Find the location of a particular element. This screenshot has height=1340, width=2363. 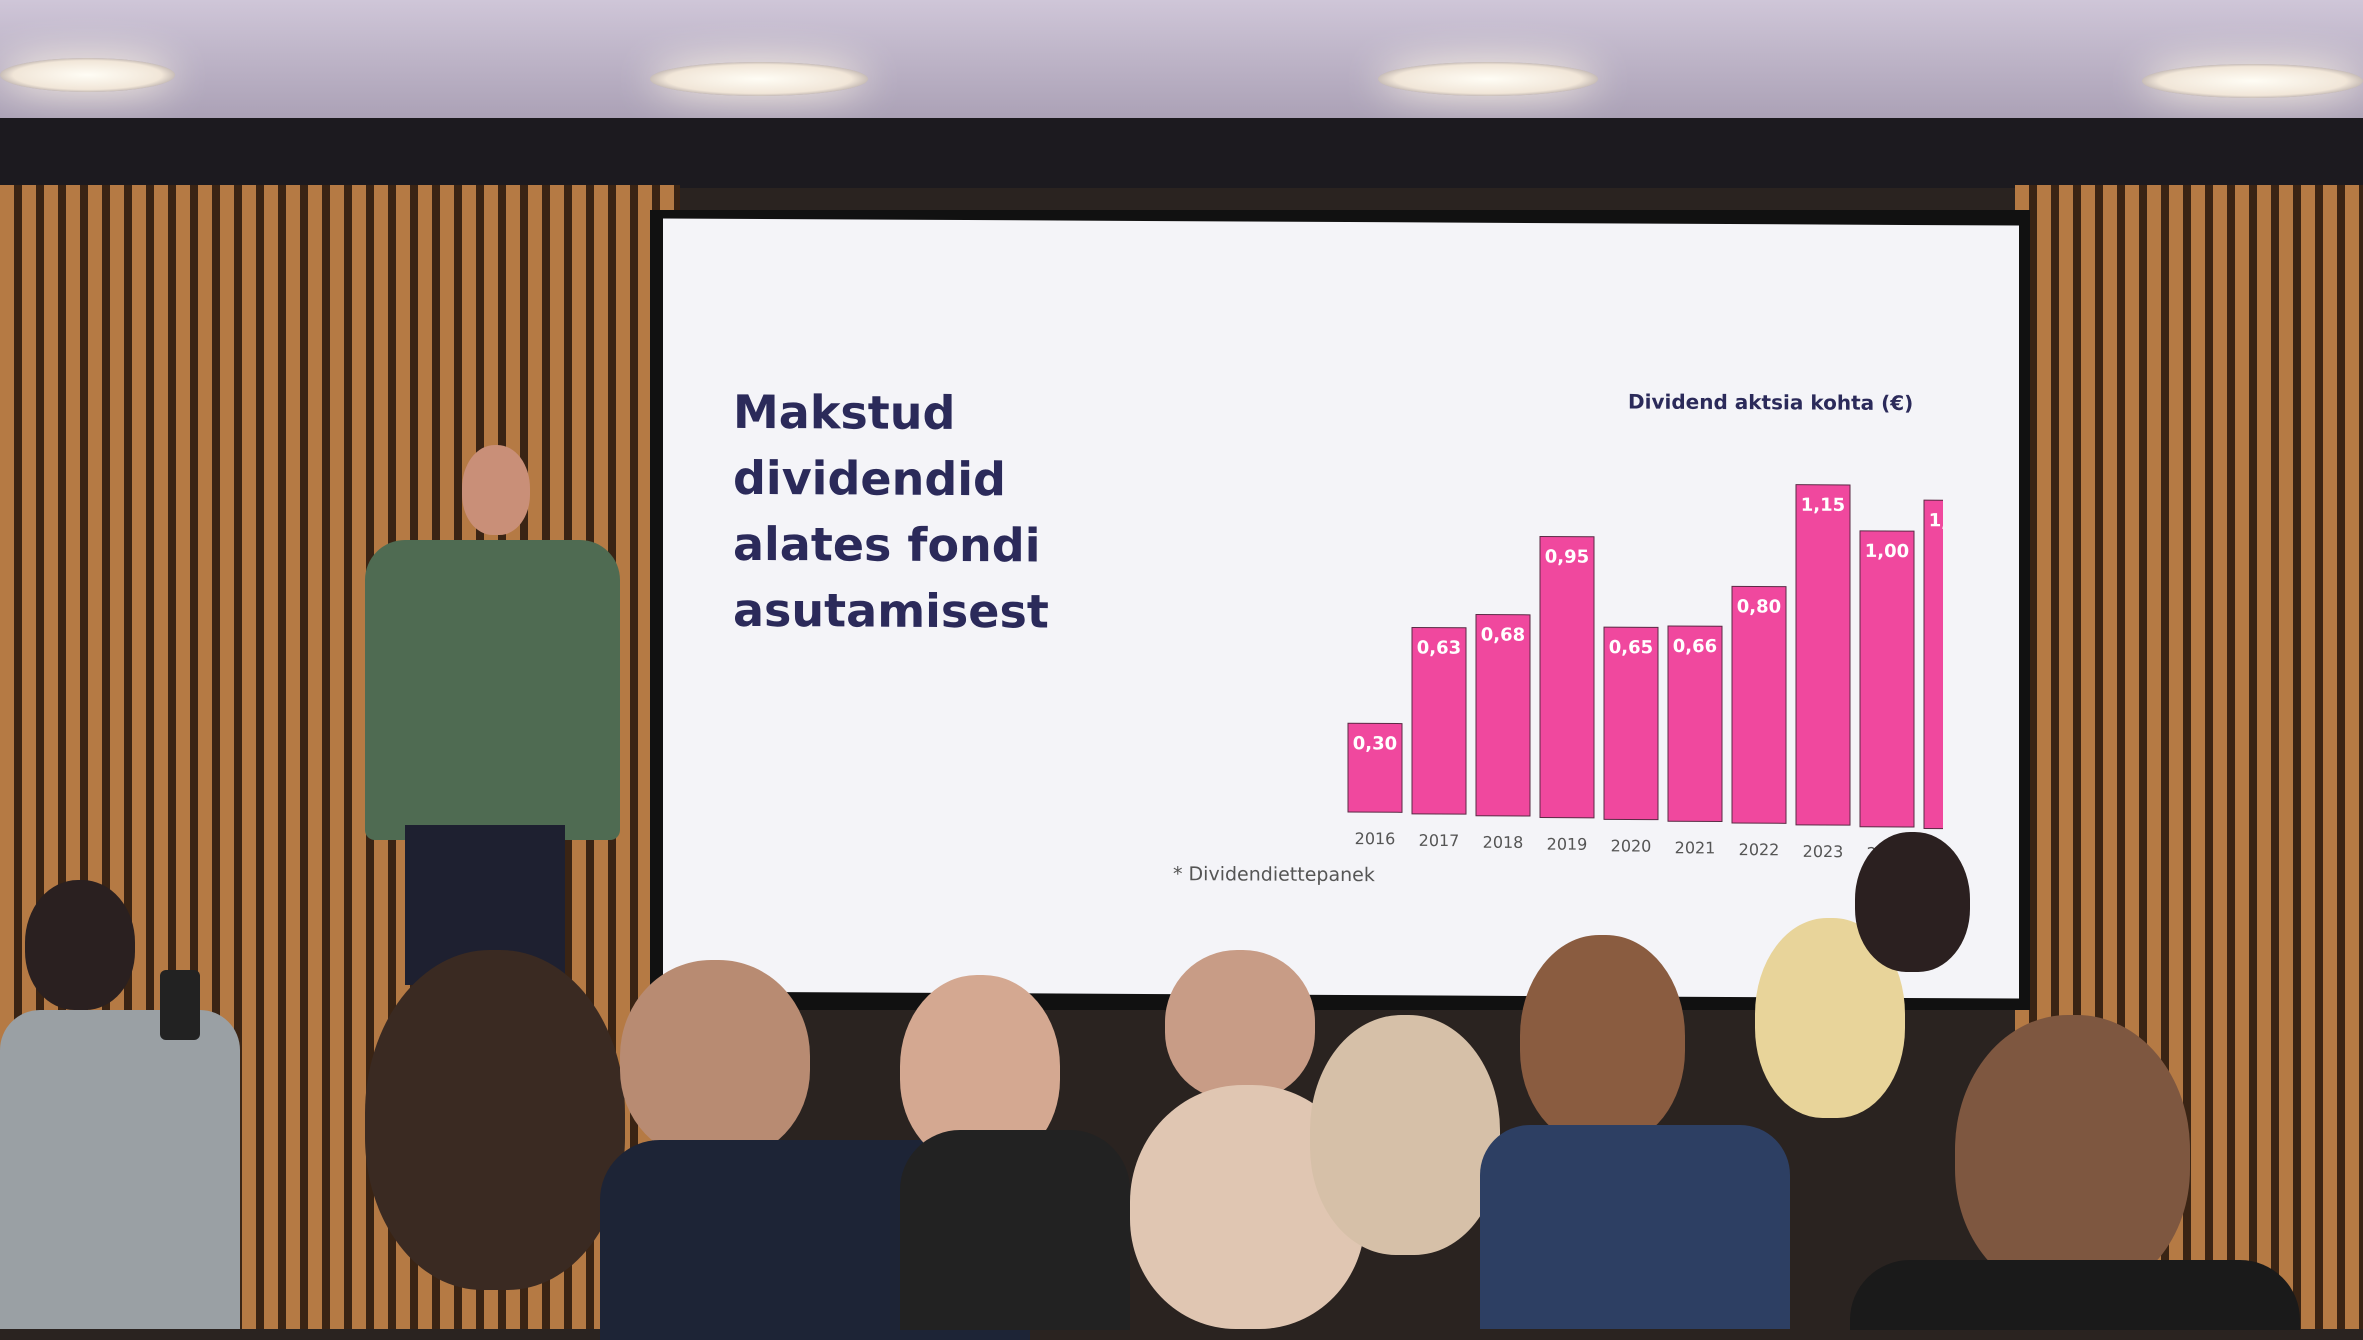

data-label: 1,15 is located at coordinates (1823, 505).